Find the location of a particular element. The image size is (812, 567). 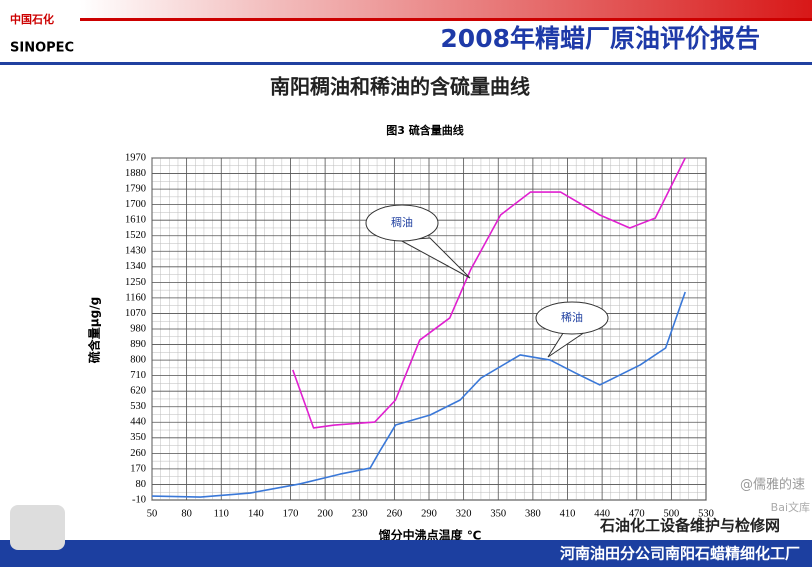

x-tick-label: 380 is located at coordinates (533, 513).